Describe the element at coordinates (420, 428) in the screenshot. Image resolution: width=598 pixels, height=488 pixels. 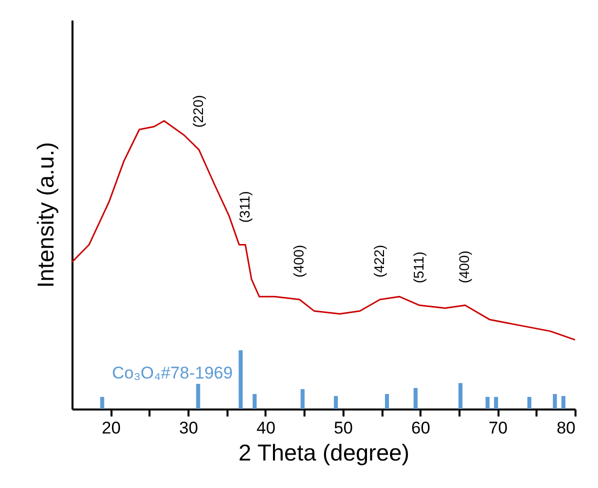
I see `x-tick-label: 60` at that location.